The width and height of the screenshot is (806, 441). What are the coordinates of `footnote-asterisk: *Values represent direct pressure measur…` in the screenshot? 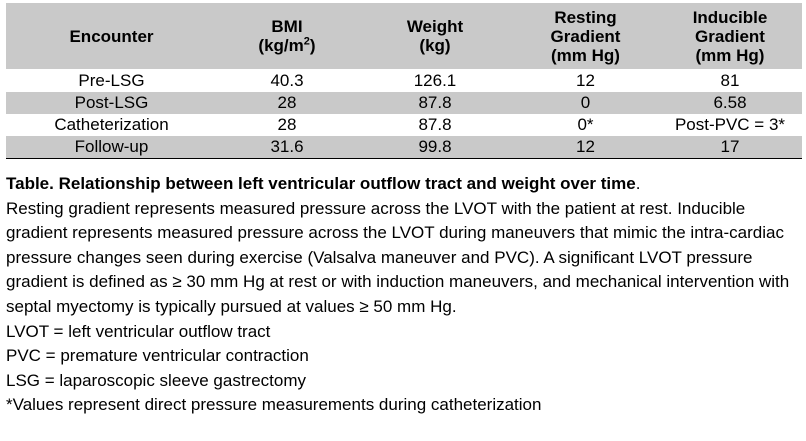 It's located at (274, 405).